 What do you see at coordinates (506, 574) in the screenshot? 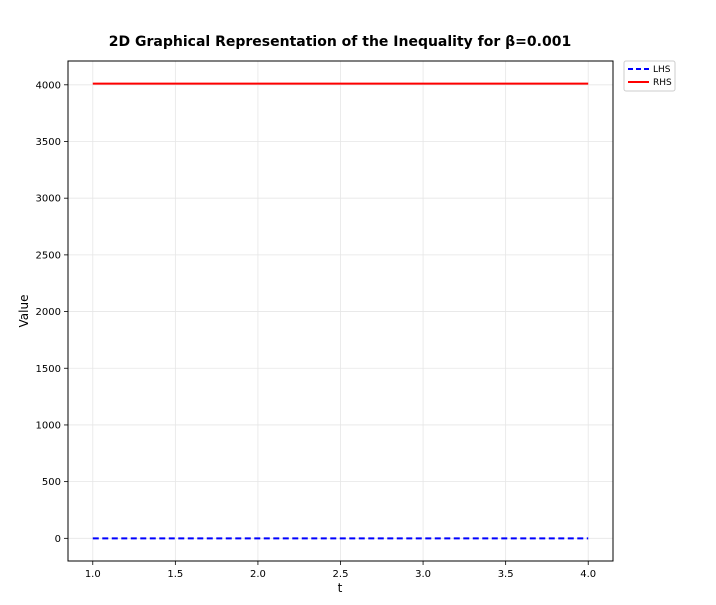
I see `x-tick-label: 3.5` at bounding box center [506, 574].